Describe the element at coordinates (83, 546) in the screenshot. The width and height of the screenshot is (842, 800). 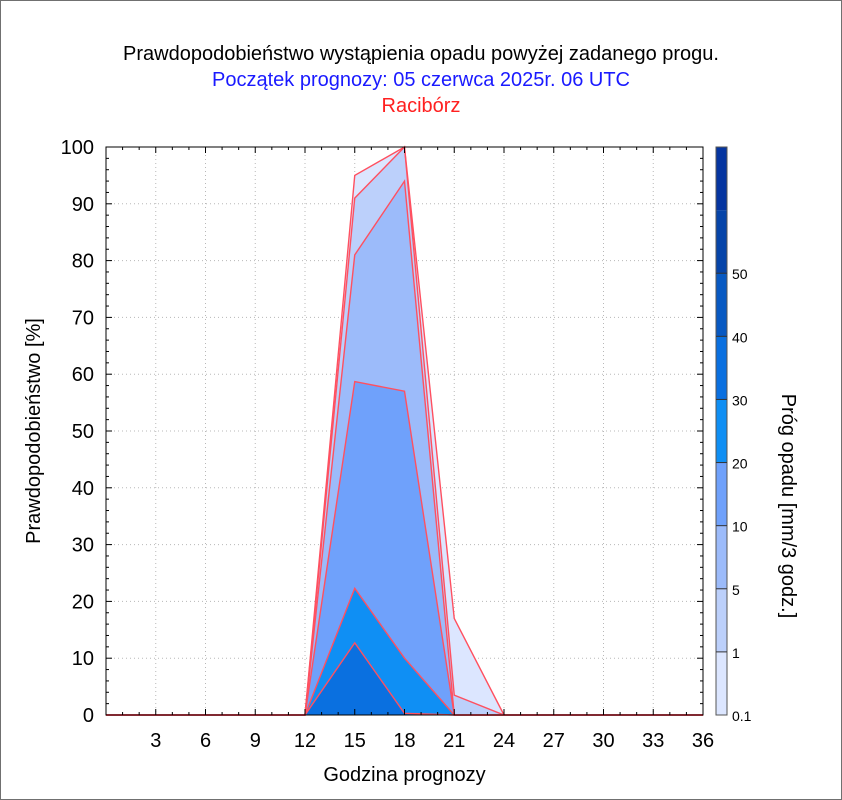
I see `y-tick-label: 30` at that location.